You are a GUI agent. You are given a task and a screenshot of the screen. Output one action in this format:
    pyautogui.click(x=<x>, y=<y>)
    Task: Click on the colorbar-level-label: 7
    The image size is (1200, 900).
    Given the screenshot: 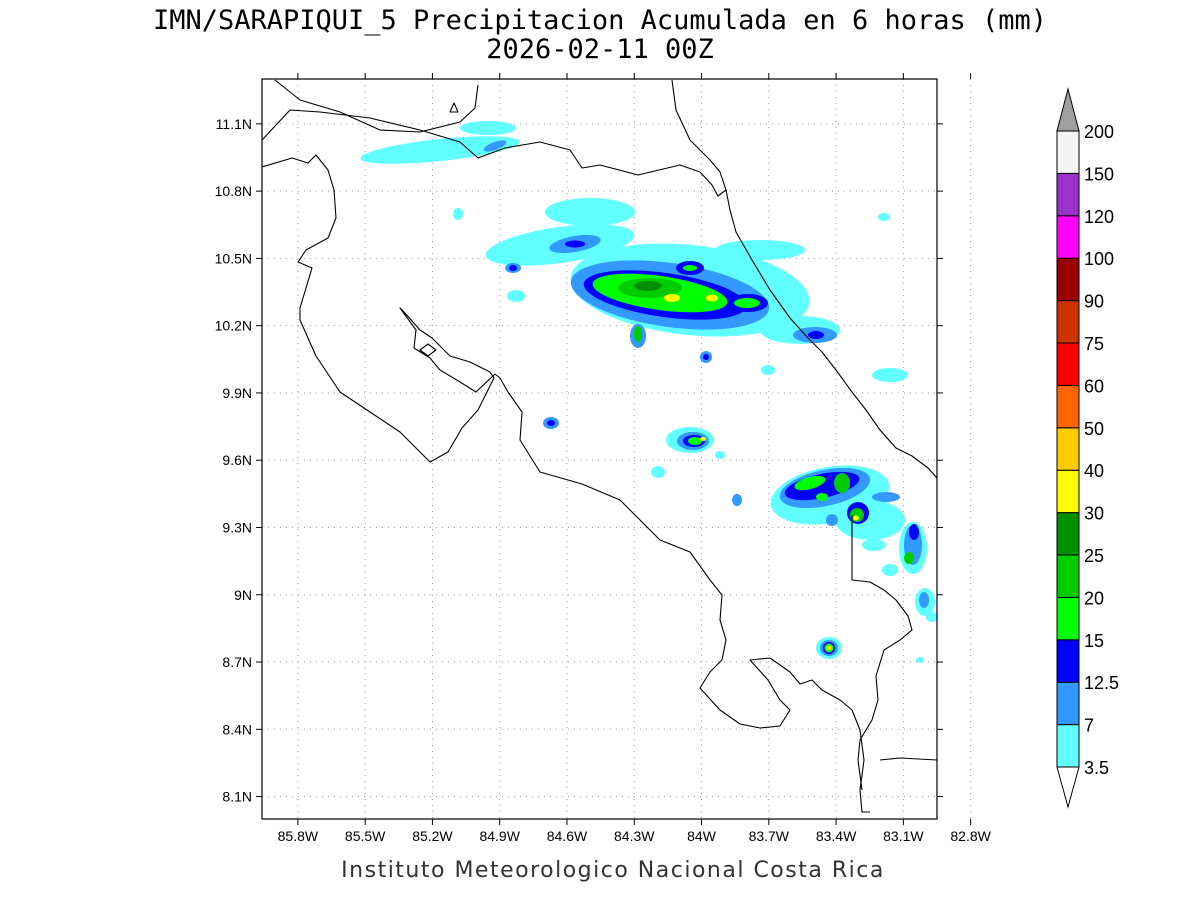 What is the action you would take?
    pyautogui.click(x=1089, y=726)
    